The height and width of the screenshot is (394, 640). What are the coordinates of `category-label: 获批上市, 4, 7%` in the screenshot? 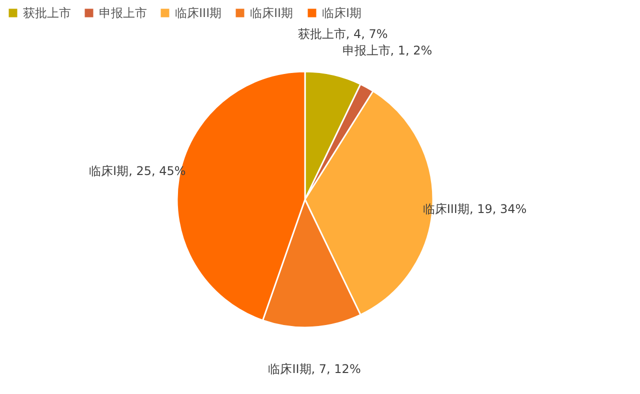 It's located at (343, 33).